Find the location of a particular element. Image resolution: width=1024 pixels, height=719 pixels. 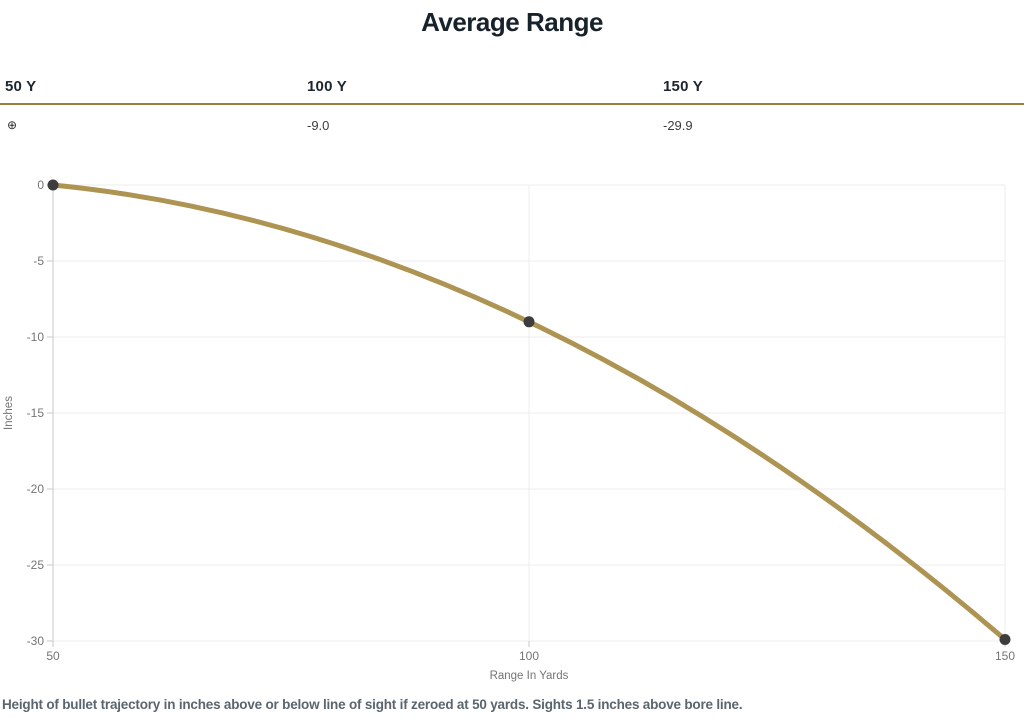

range-header-50y: 50 Y is located at coordinates (21, 86).